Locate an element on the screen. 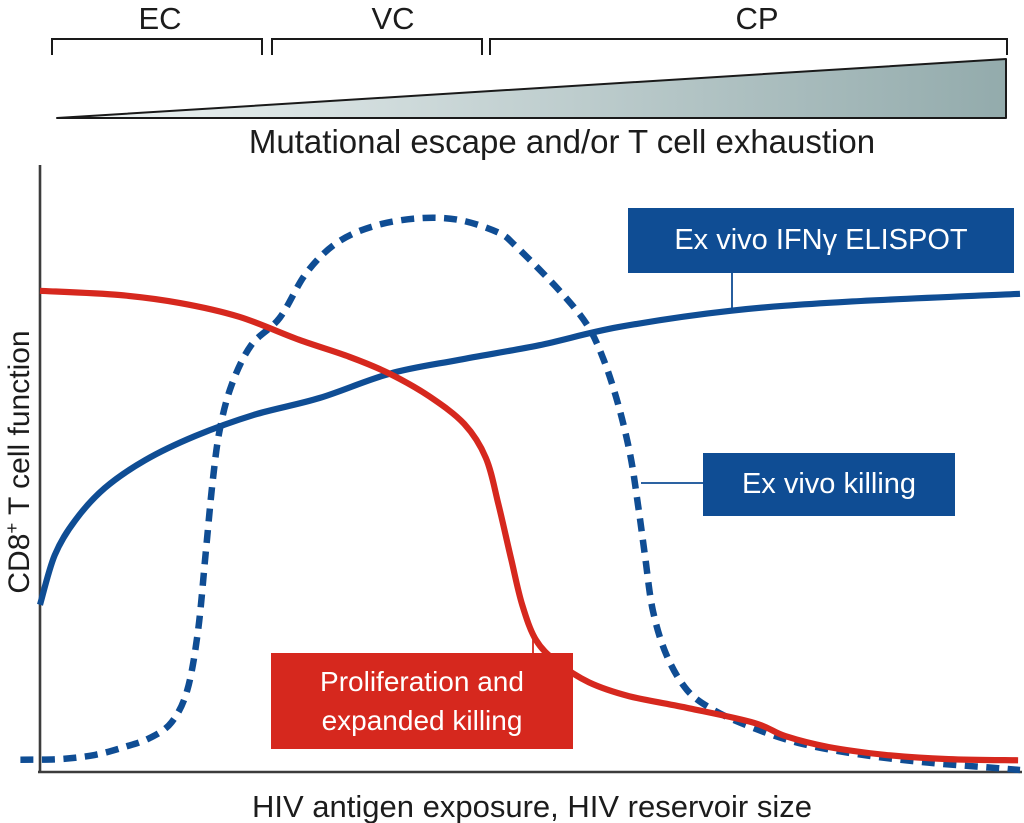 The height and width of the screenshot is (823, 1024). top-panel-art is located at coordinates (529, 78).